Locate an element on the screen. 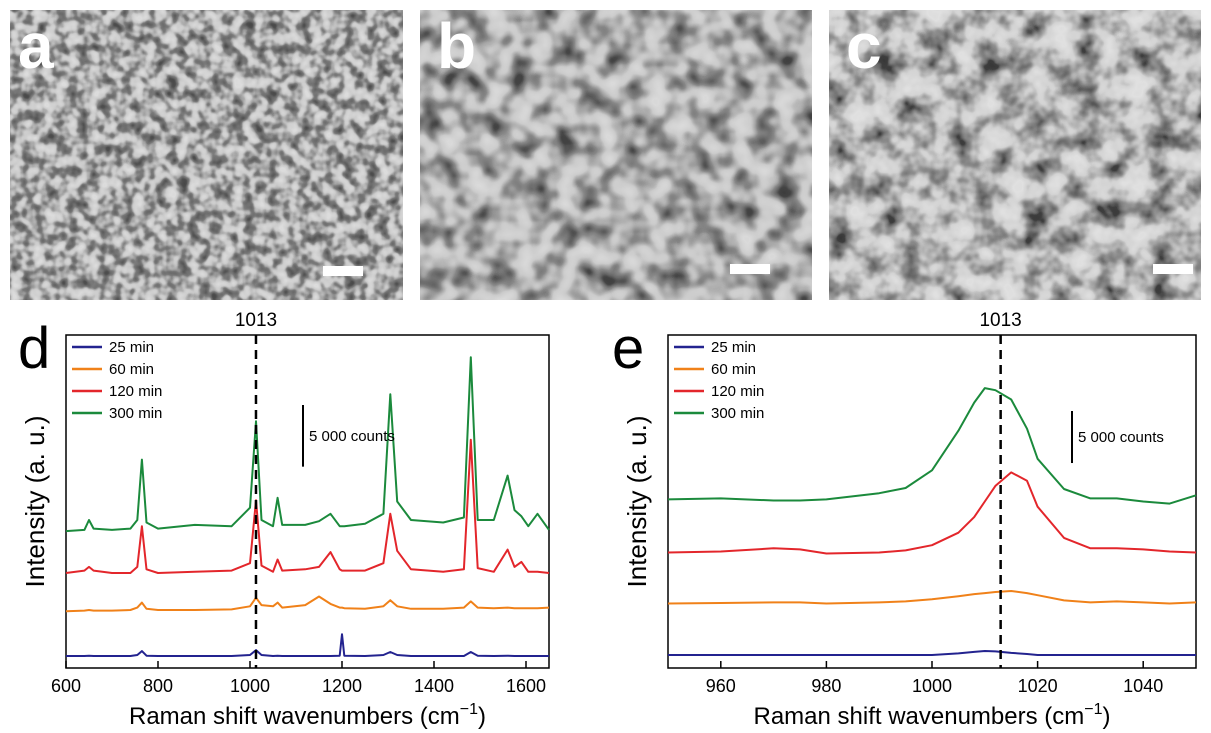 This screenshot has width=1211, height=733. x-tick-label: 1200 is located at coordinates (342, 686).